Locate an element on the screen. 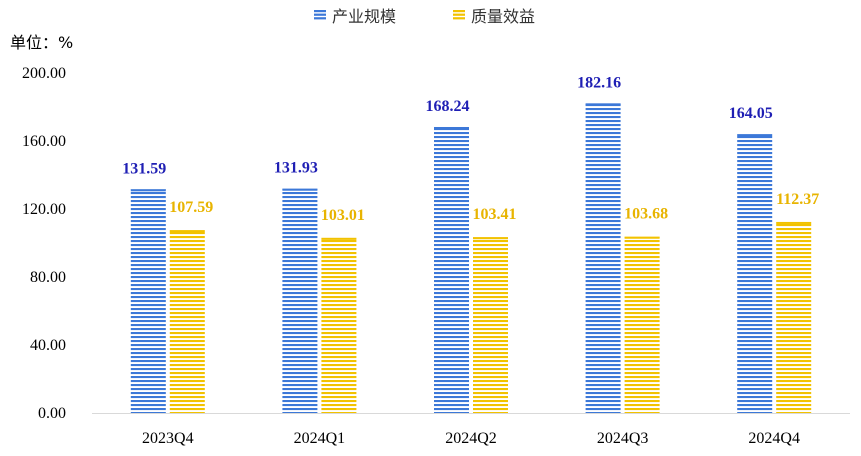 This screenshot has width=861, height=456. data-label: 131.93 is located at coordinates (296, 168).